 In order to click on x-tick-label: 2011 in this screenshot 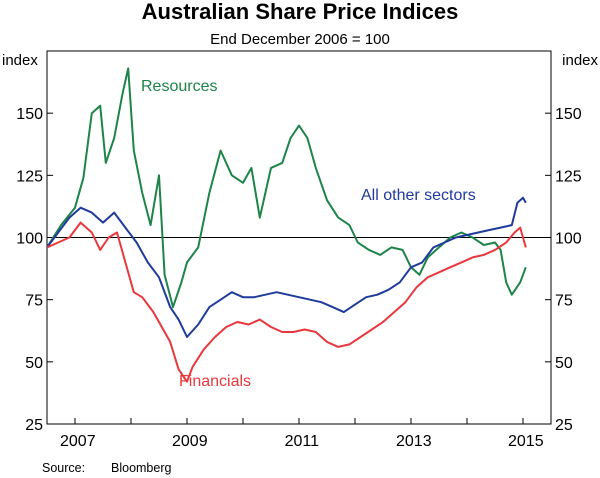, I will do `click(302, 441)`.